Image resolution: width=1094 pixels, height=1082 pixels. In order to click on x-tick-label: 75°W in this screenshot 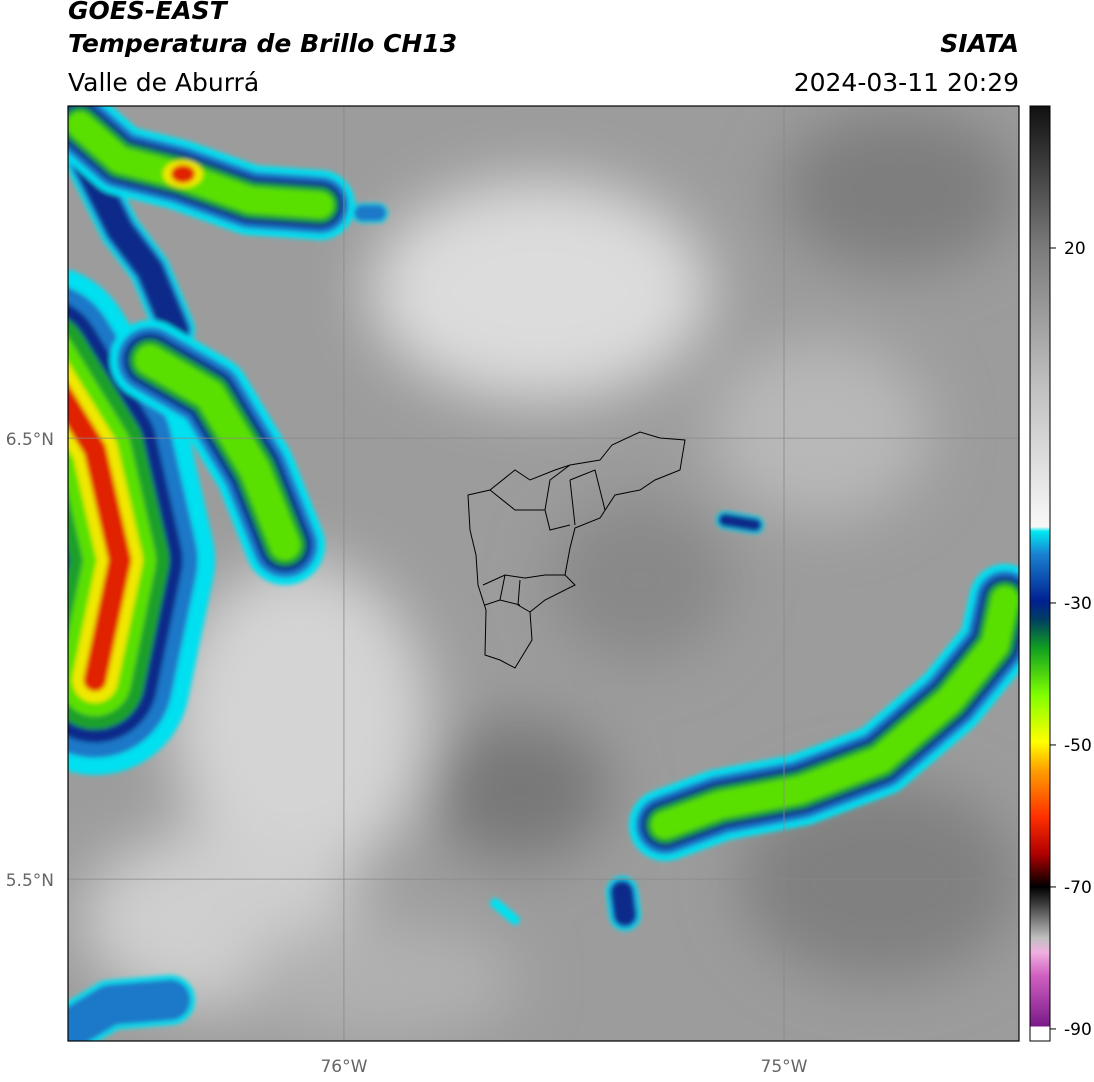, I will do `click(784, 1067)`.